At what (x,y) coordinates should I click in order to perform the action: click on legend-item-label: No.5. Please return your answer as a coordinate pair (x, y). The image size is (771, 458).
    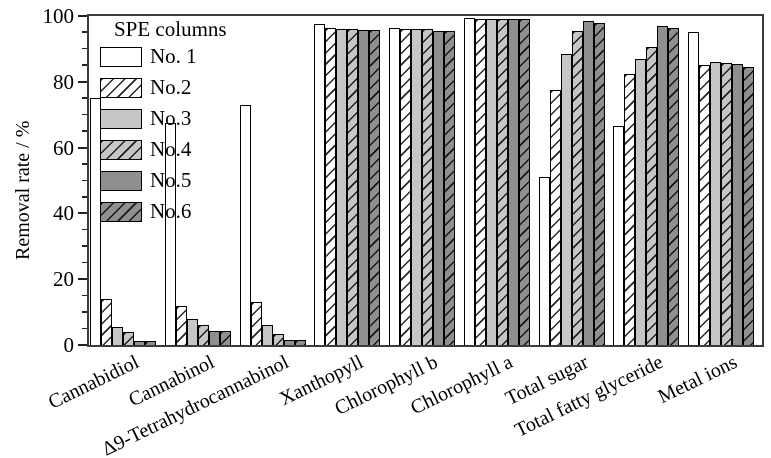
    Looking at the image, I should click on (171, 180).